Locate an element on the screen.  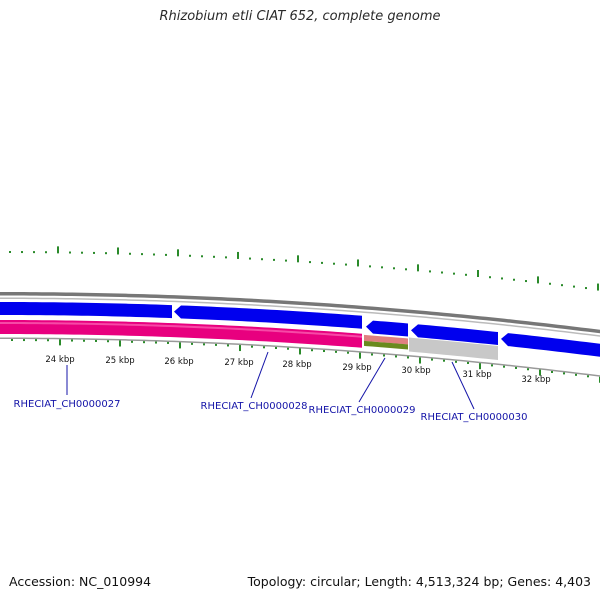
green-feature-segment is located at coordinates (386, 345).